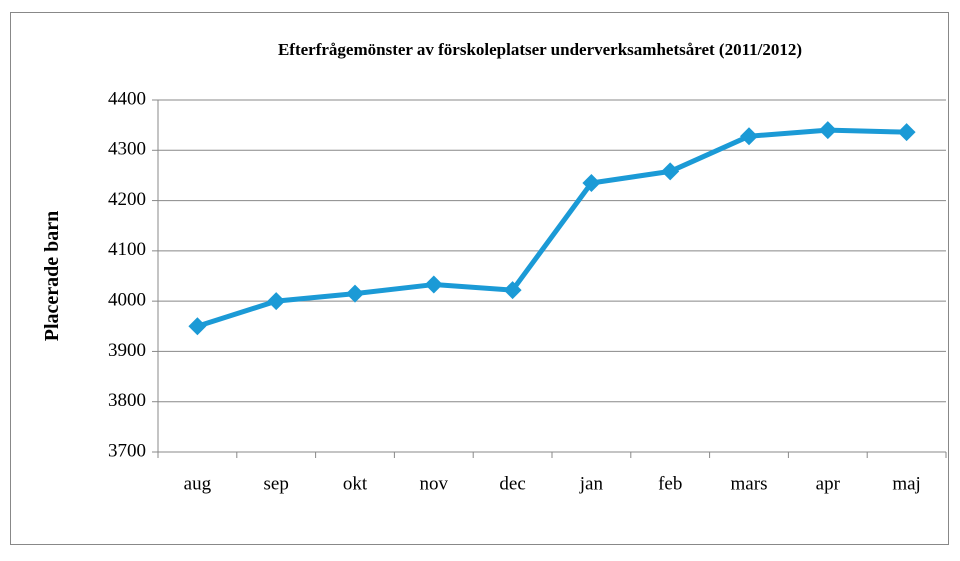  I want to click on x-tick-label: aug, so click(198, 483).